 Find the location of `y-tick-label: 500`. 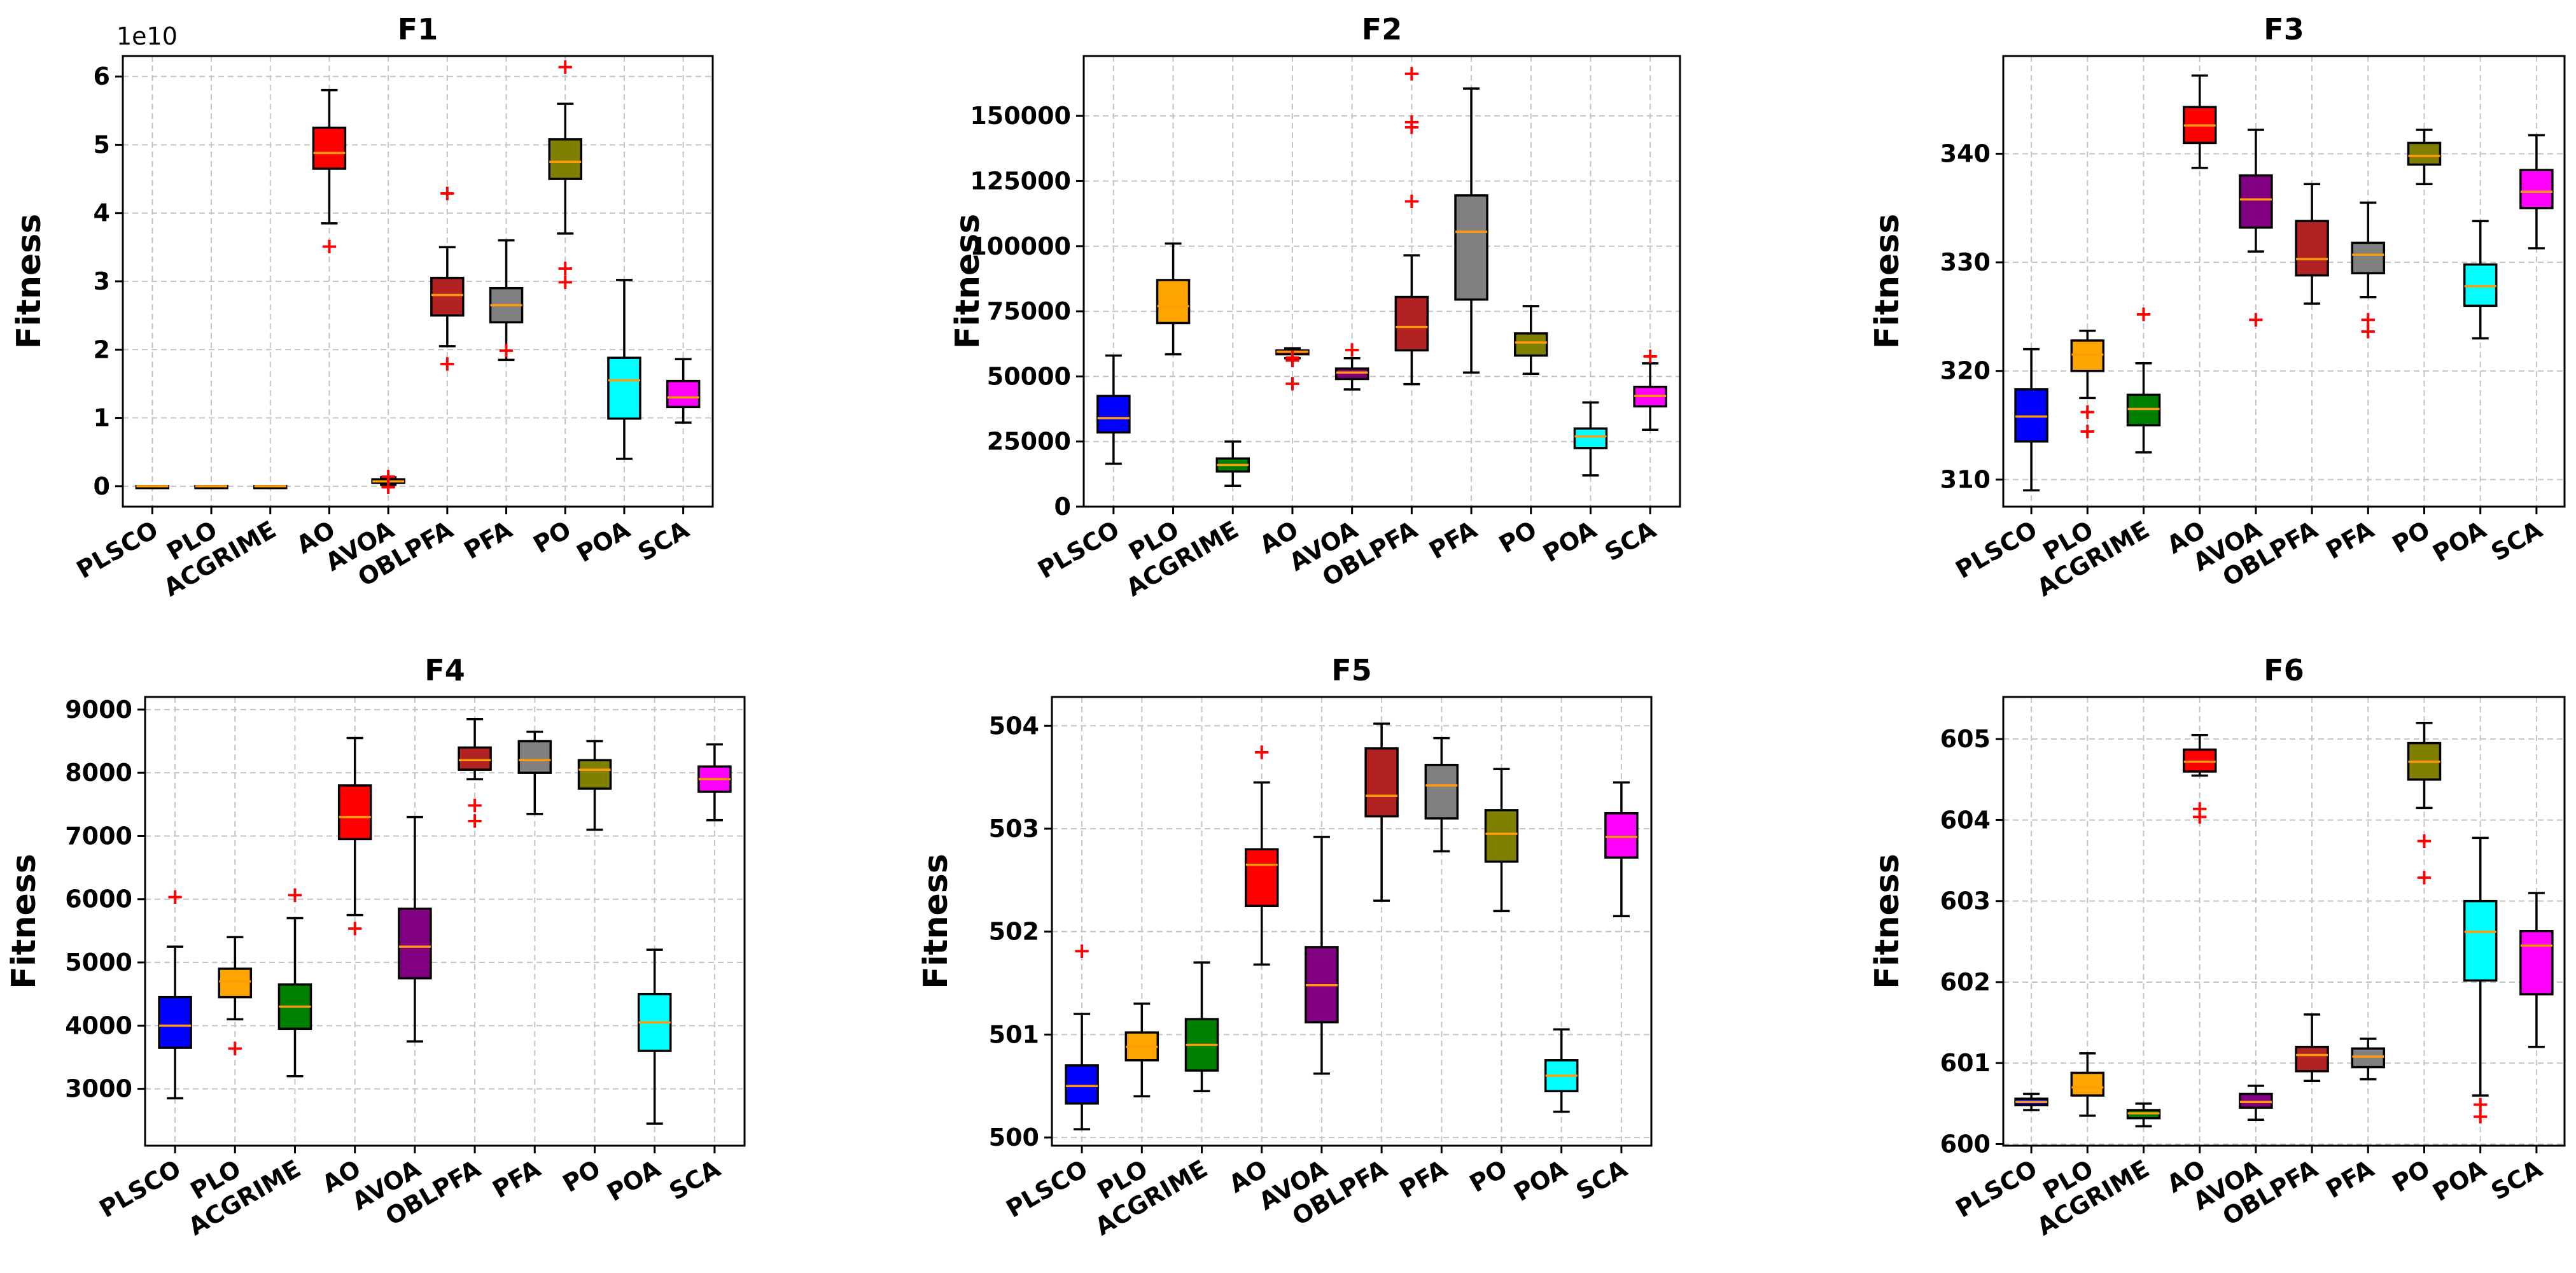

y-tick-label: 500 is located at coordinates (1014, 1137).